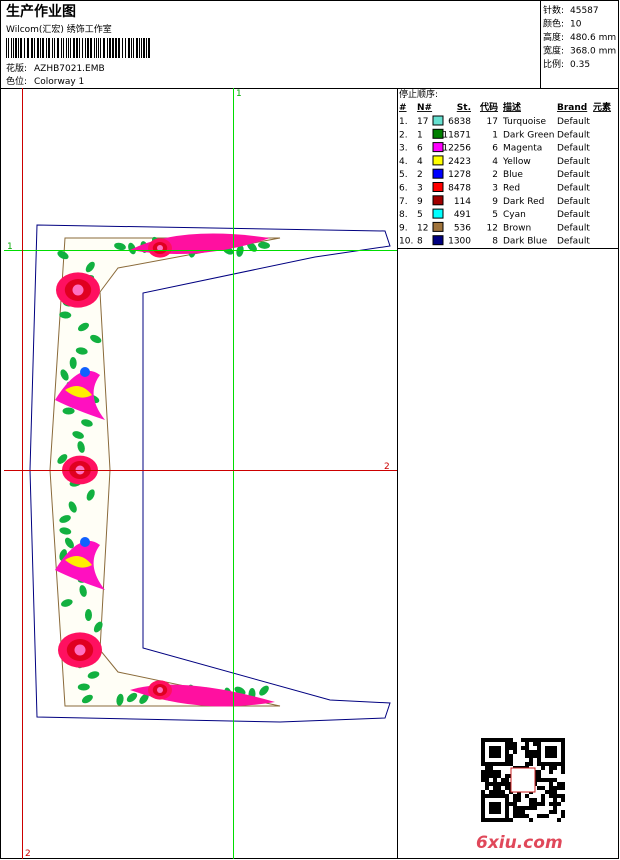 The image size is (620, 860). What do you see at coordinates (422, 228) in the screenshot?
I see `needle: 12` at bounding box center [422, 228].